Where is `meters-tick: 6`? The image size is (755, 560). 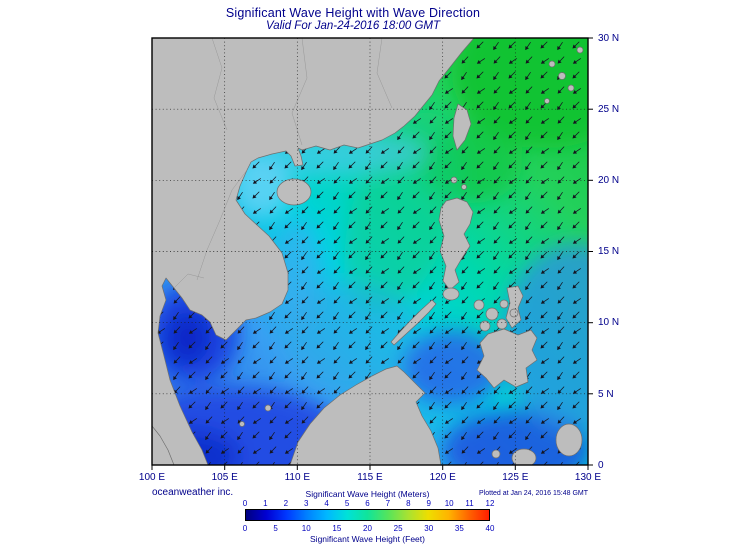
meters-tick: 6 is located at coordinates (367, 503).